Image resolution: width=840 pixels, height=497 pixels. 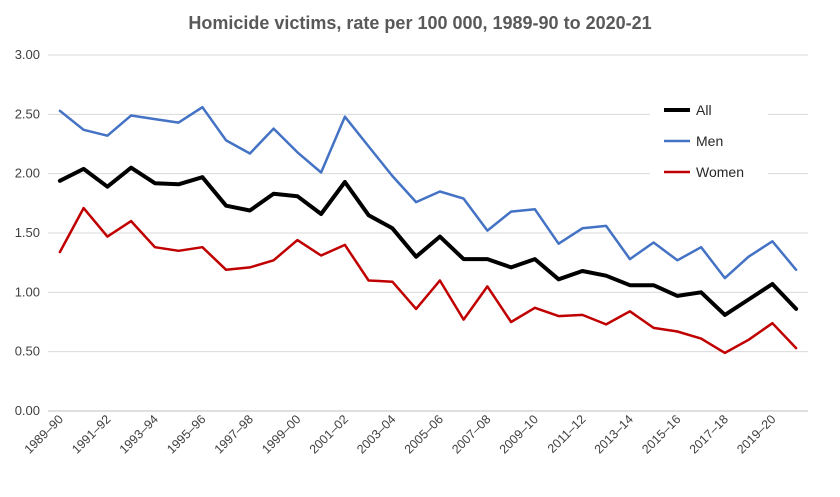 What do you see at coordinates (614, 434) in the screenshot?
I see `x-tick-label: 2013–14` at bounding box center [614, 434].